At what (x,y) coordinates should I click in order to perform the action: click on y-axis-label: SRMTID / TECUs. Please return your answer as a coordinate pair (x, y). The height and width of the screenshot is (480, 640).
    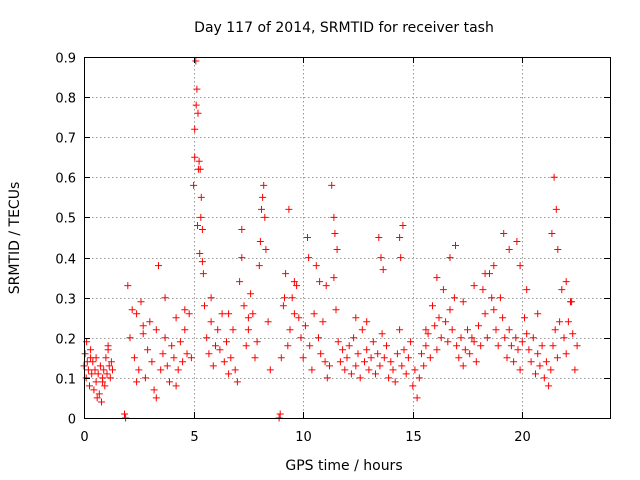
    Looking at the image, I should click on (15, 238).